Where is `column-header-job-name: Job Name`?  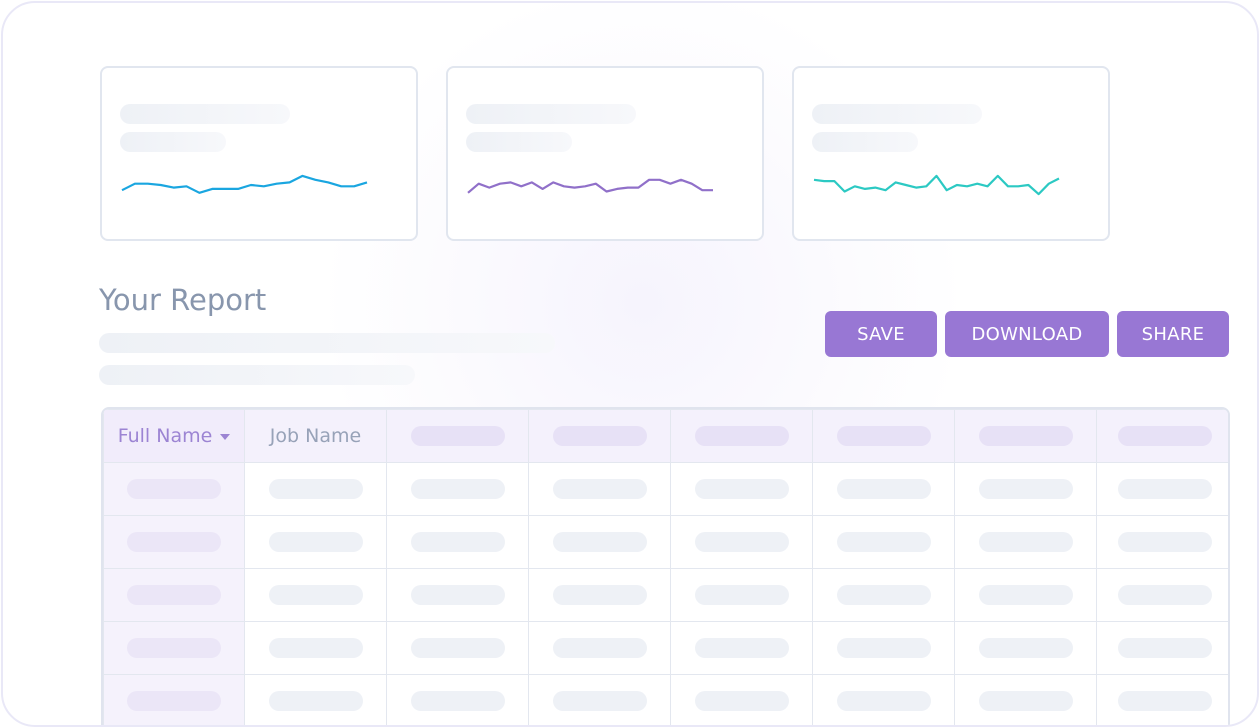
column-header-job-name: Job Name is located at coordinates (315, 436).